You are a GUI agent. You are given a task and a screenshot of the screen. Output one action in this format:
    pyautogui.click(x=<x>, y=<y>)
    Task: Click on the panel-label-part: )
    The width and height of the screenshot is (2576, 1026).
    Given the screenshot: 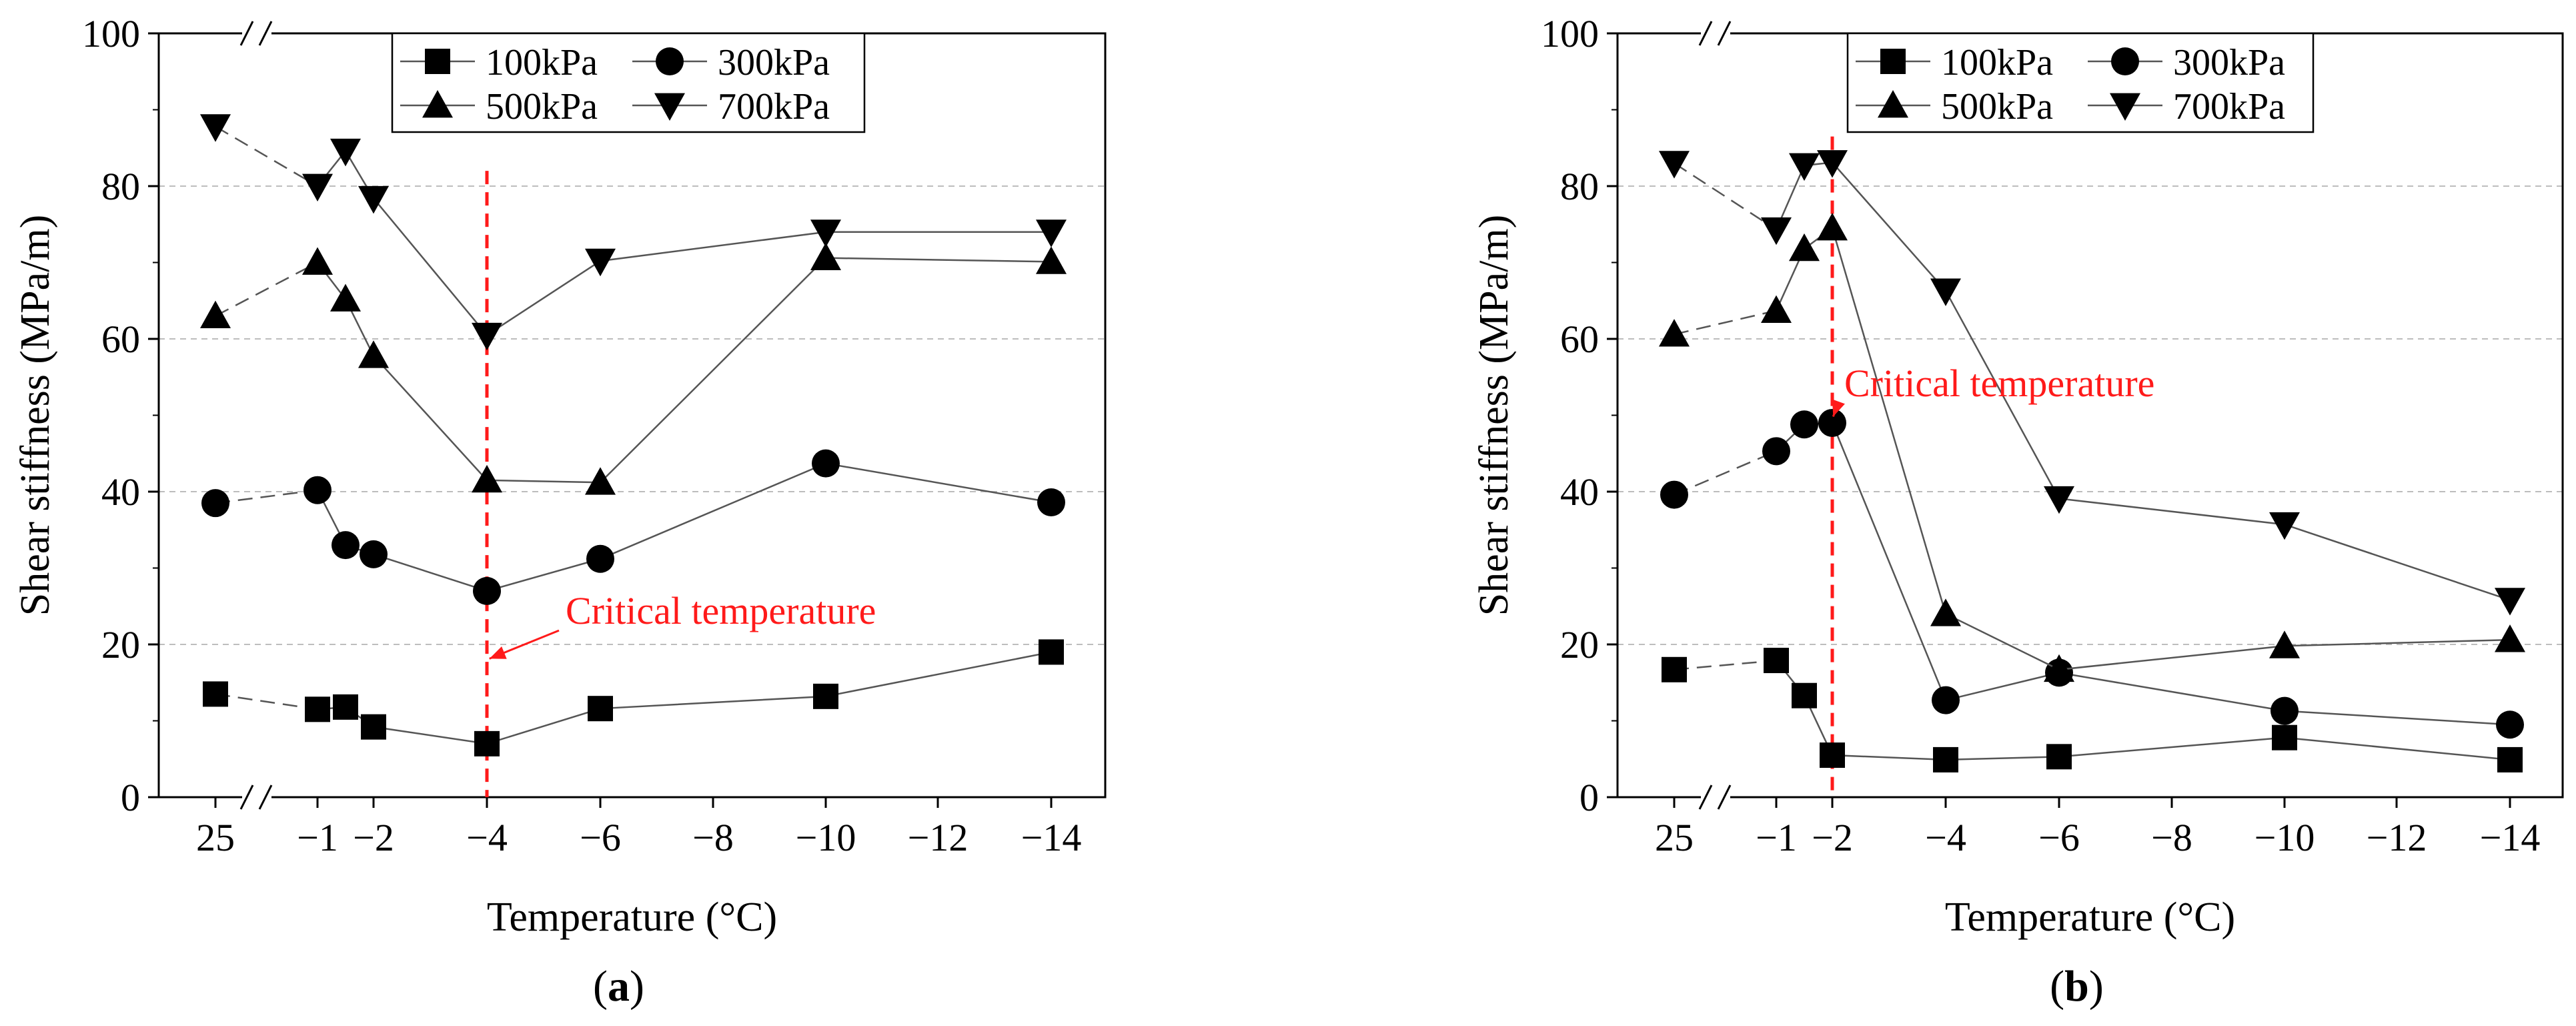 What is the action you would take?
    pyautogui.click(x=2096, y=986)
    